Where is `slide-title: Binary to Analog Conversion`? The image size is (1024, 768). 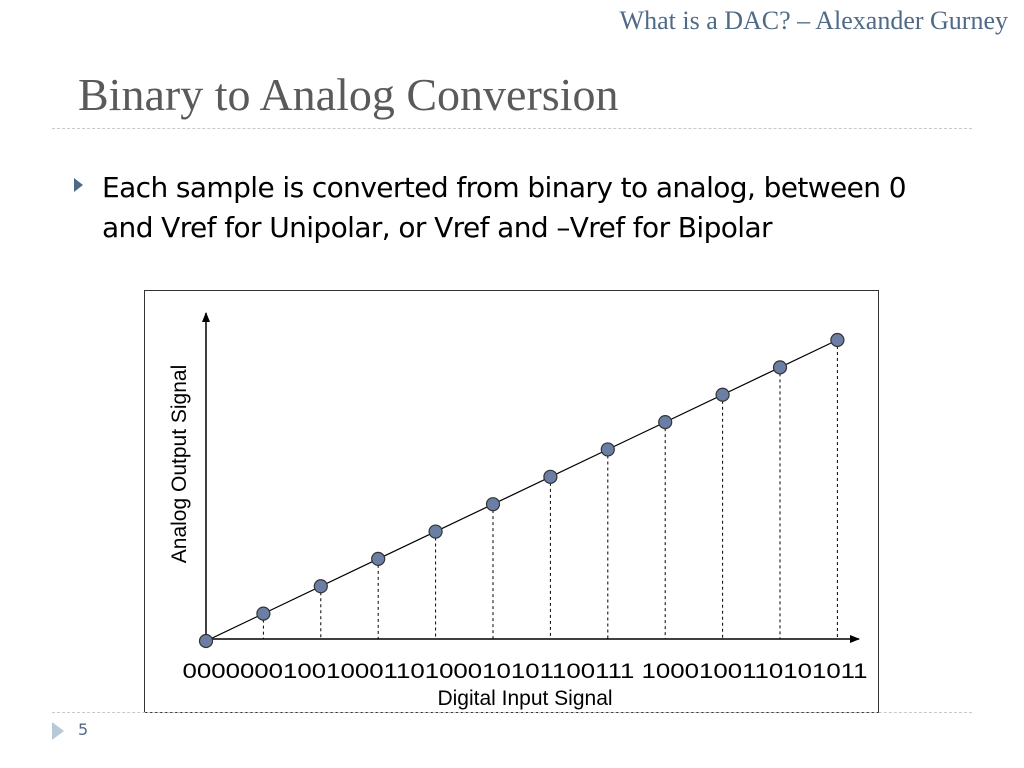
slide-title: Binary to Analog Conversion is located at coordinates (348, 94).